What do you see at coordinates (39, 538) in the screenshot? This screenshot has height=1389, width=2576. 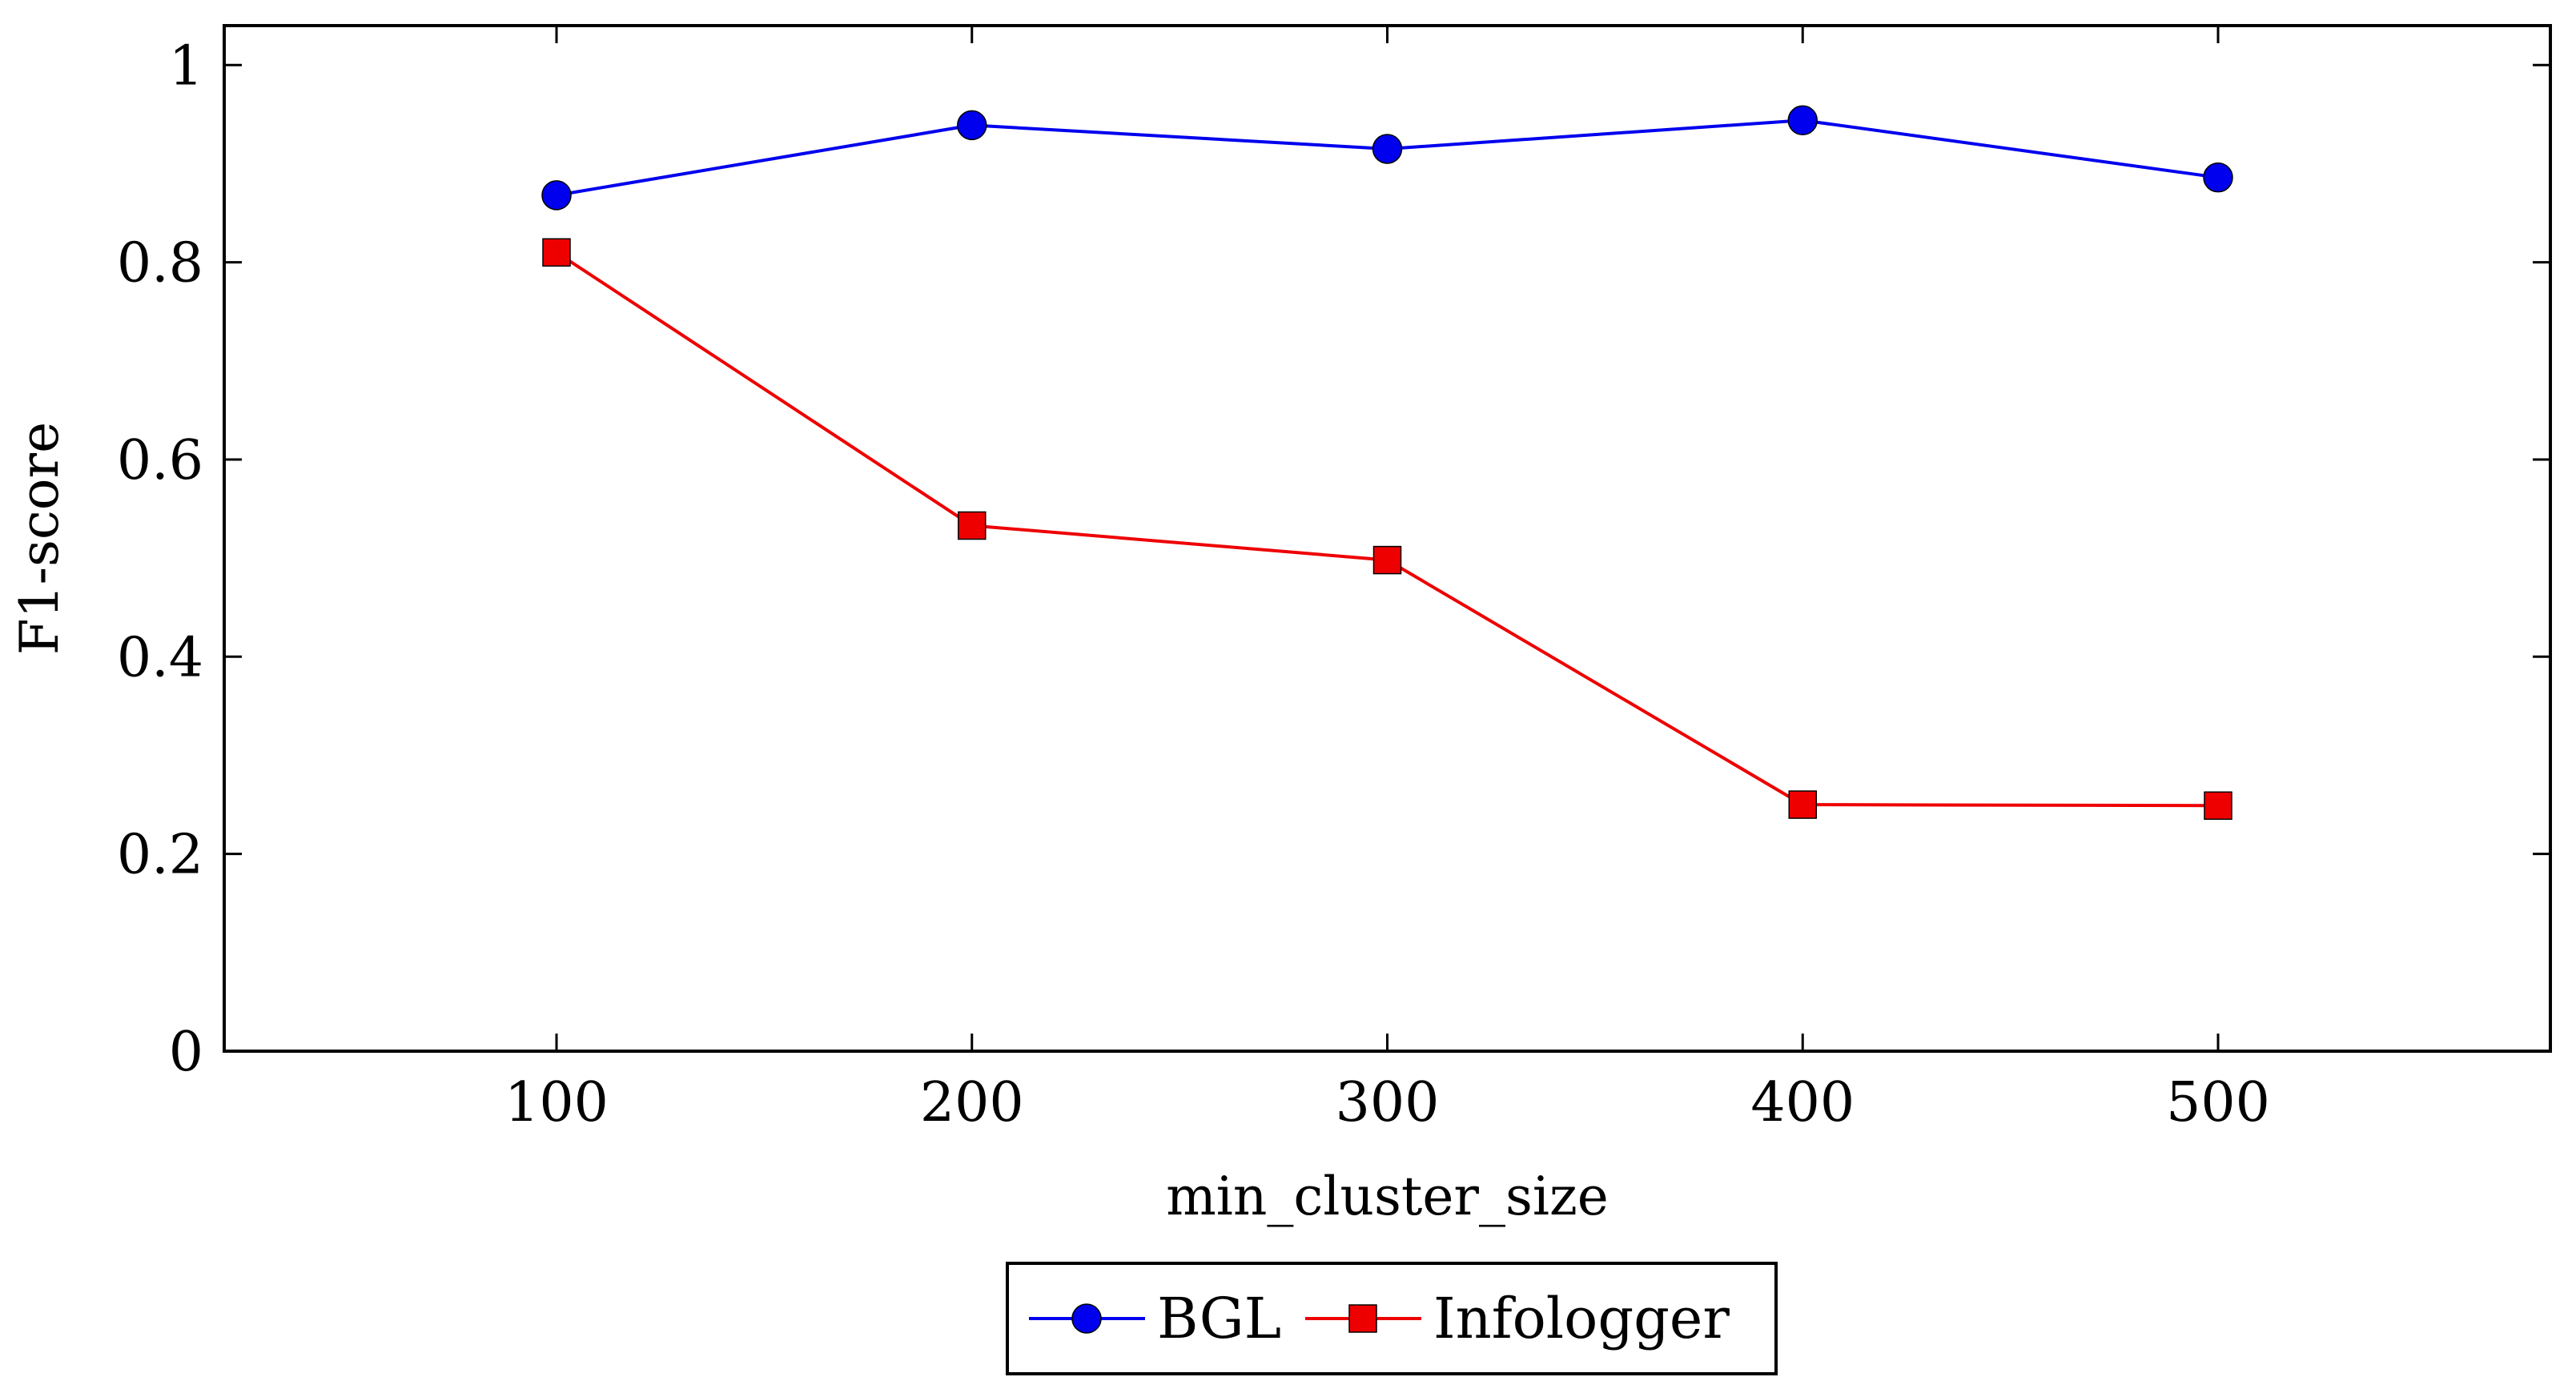 I see `y-axis-label: F1-score` at bounding box center [39, 538].